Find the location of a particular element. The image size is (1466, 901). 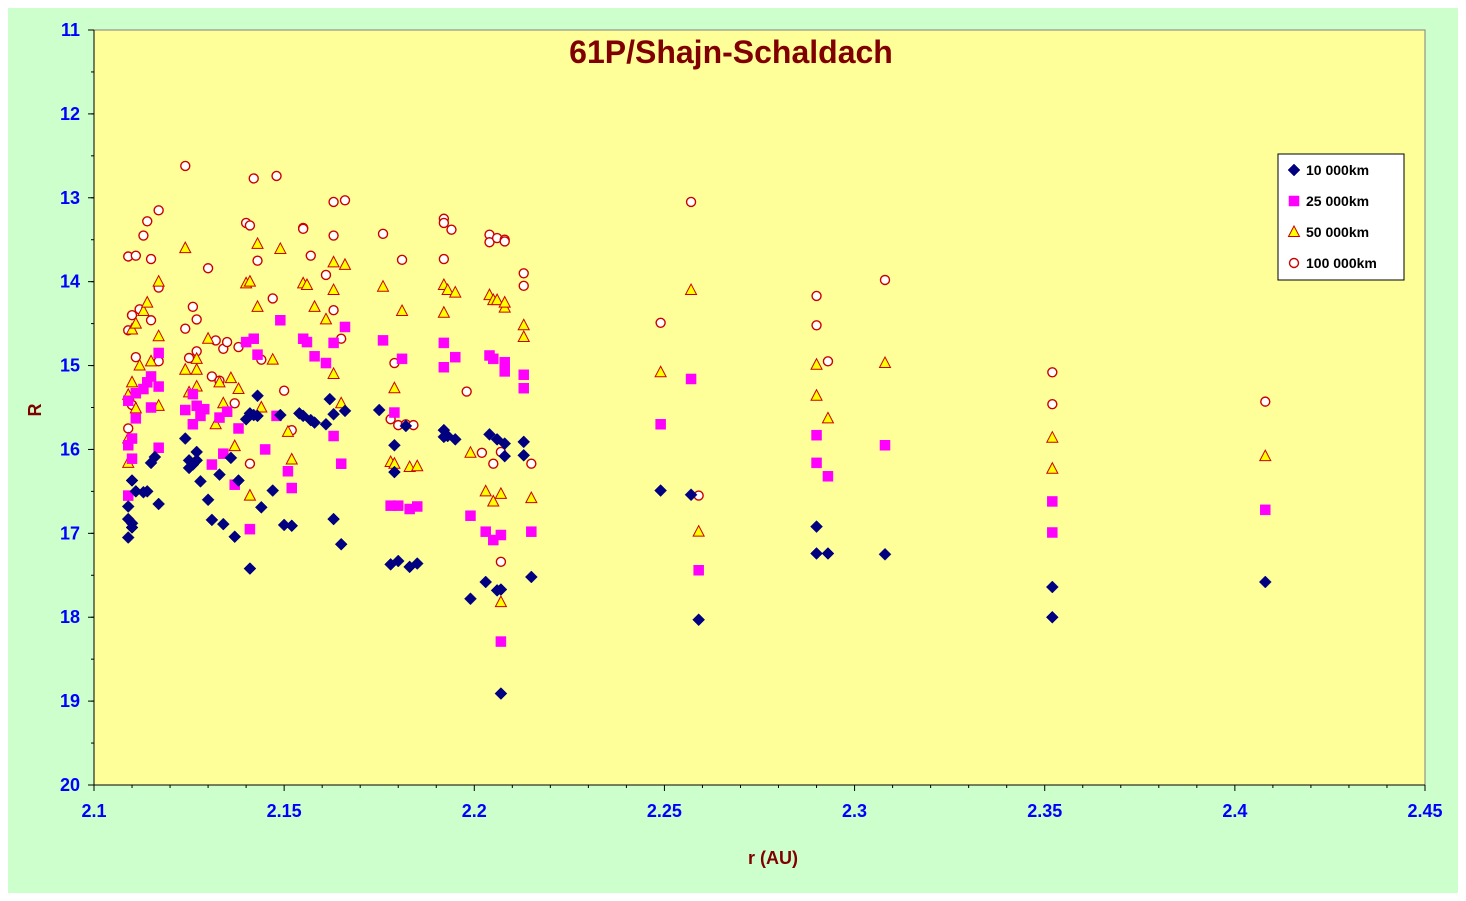

y-tick-label: 16 is located at coordinates (70, 449).